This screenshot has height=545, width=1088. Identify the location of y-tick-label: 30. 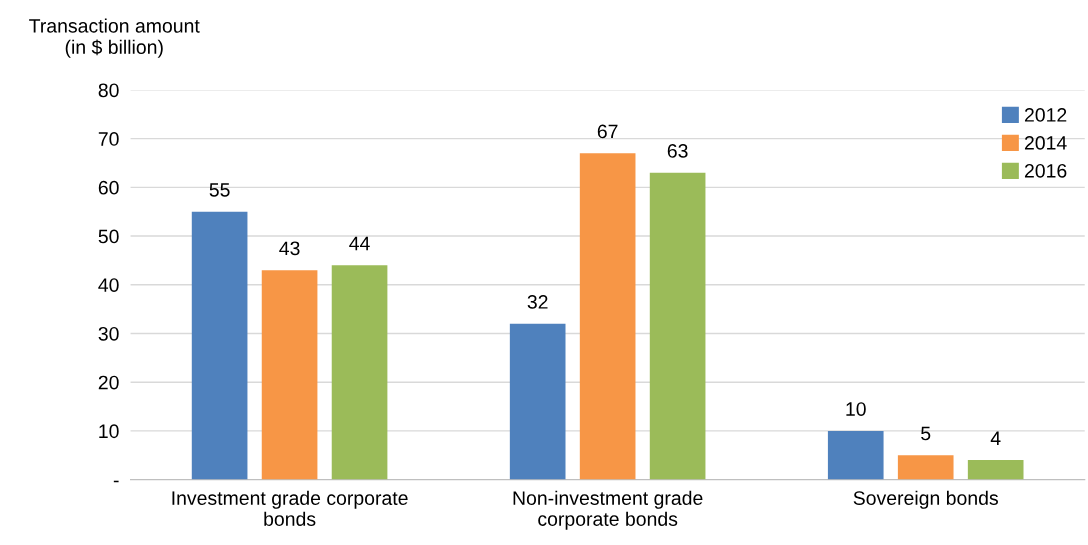
(108, 333).